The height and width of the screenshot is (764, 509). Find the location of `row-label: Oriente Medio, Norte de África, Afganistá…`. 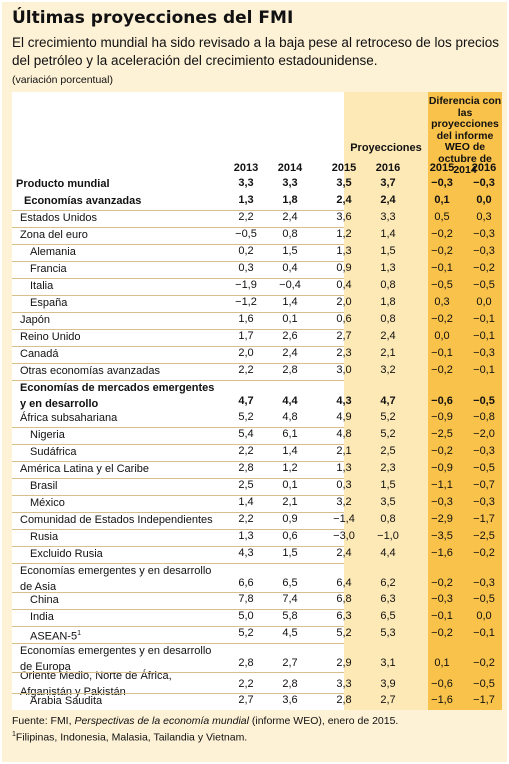

row-label: Oriente Medio, Norte de África, Afganistá… is located at coordinates (96, 684).